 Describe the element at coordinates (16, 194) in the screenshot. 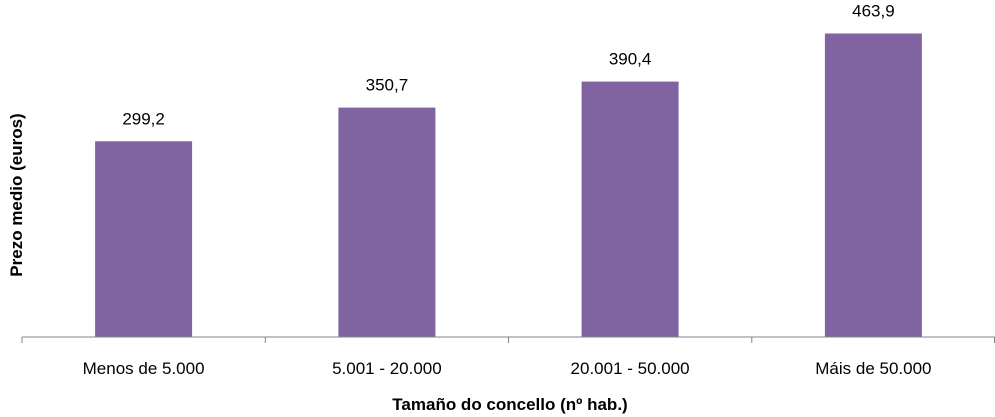

I see `y-axis-title: Prezo medio (euros)` at that location.